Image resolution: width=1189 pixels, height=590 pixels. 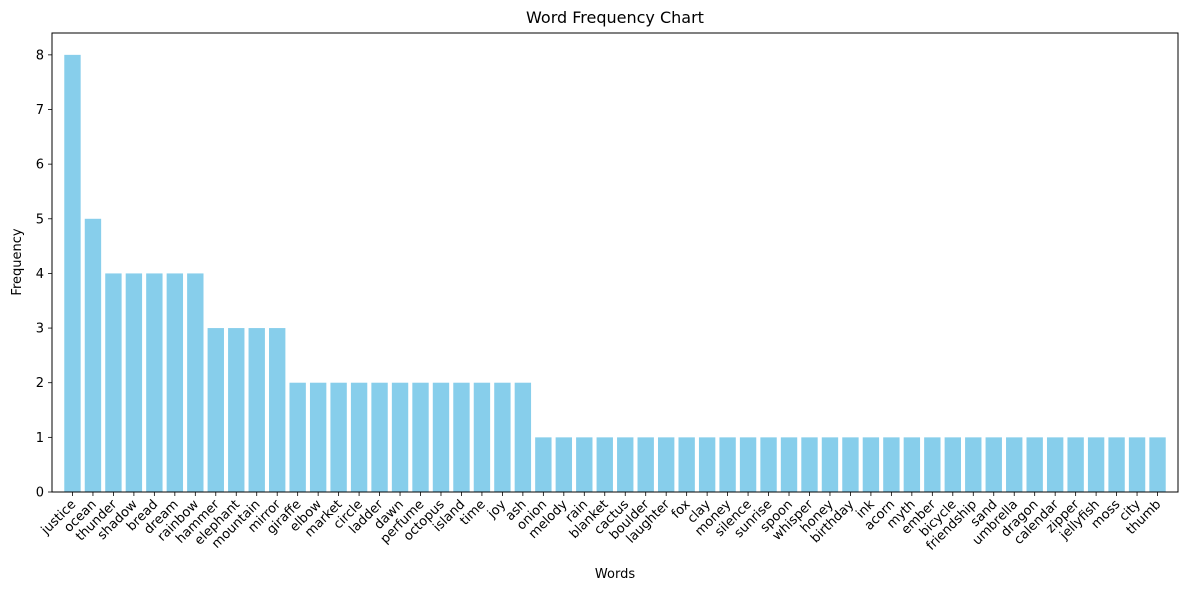 I want to click on bar-acorn, so click(x=891, y=464).